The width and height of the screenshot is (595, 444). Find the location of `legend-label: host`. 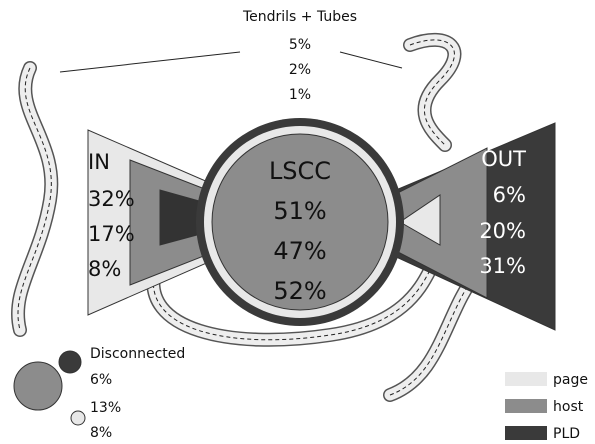

legend-label: host is located at coordinates (568, 407).